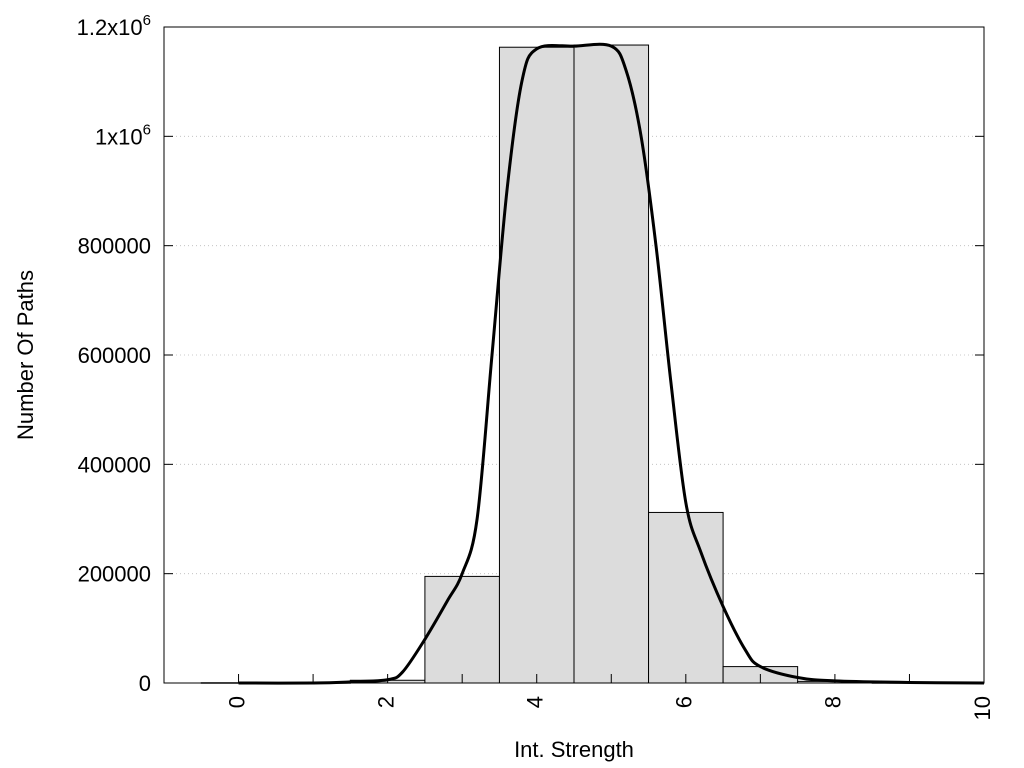  What do you see at coordinates (833, 702) in the screenshot?
I see `x-tick-label-8: 8` at bounding box center [833, 702].